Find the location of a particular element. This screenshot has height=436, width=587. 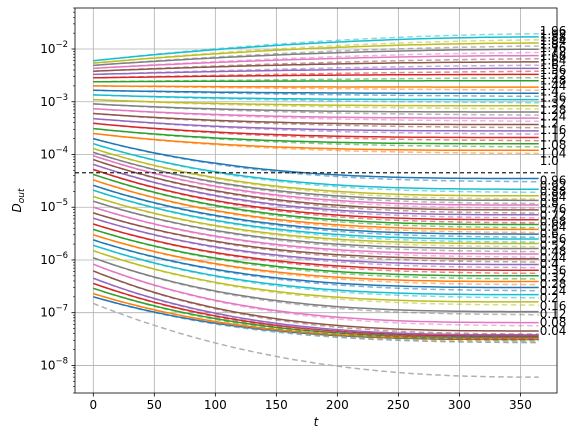

series-end-label: 0.72 is located at coordinates (553, 215).